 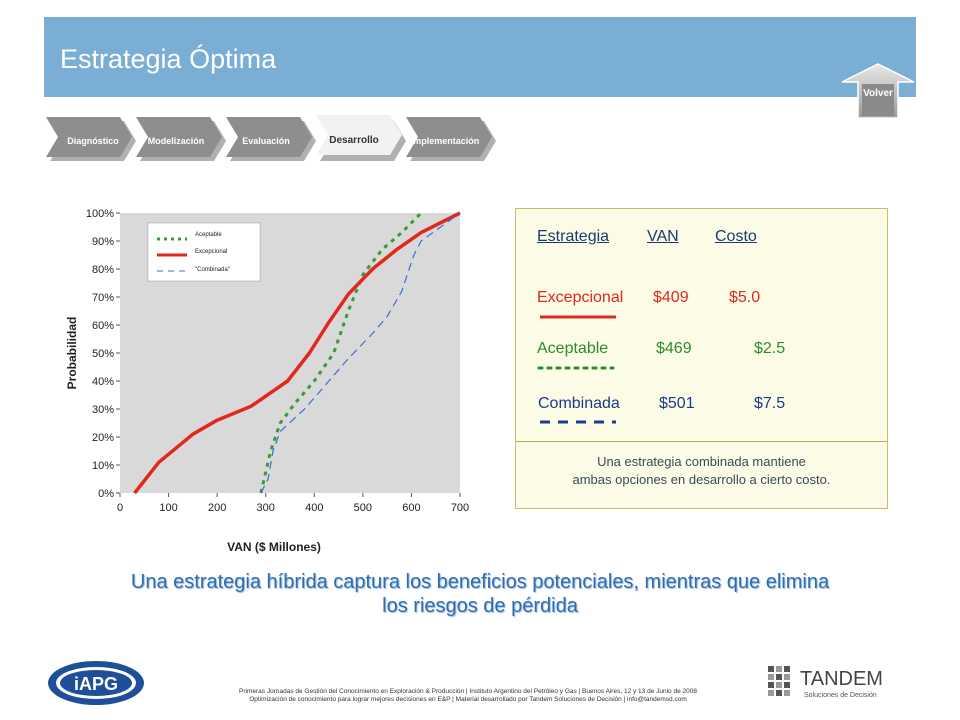 I want to click on tandem-logo: TANDEM Soluciones de Decisión, so click(x=842, y=682).